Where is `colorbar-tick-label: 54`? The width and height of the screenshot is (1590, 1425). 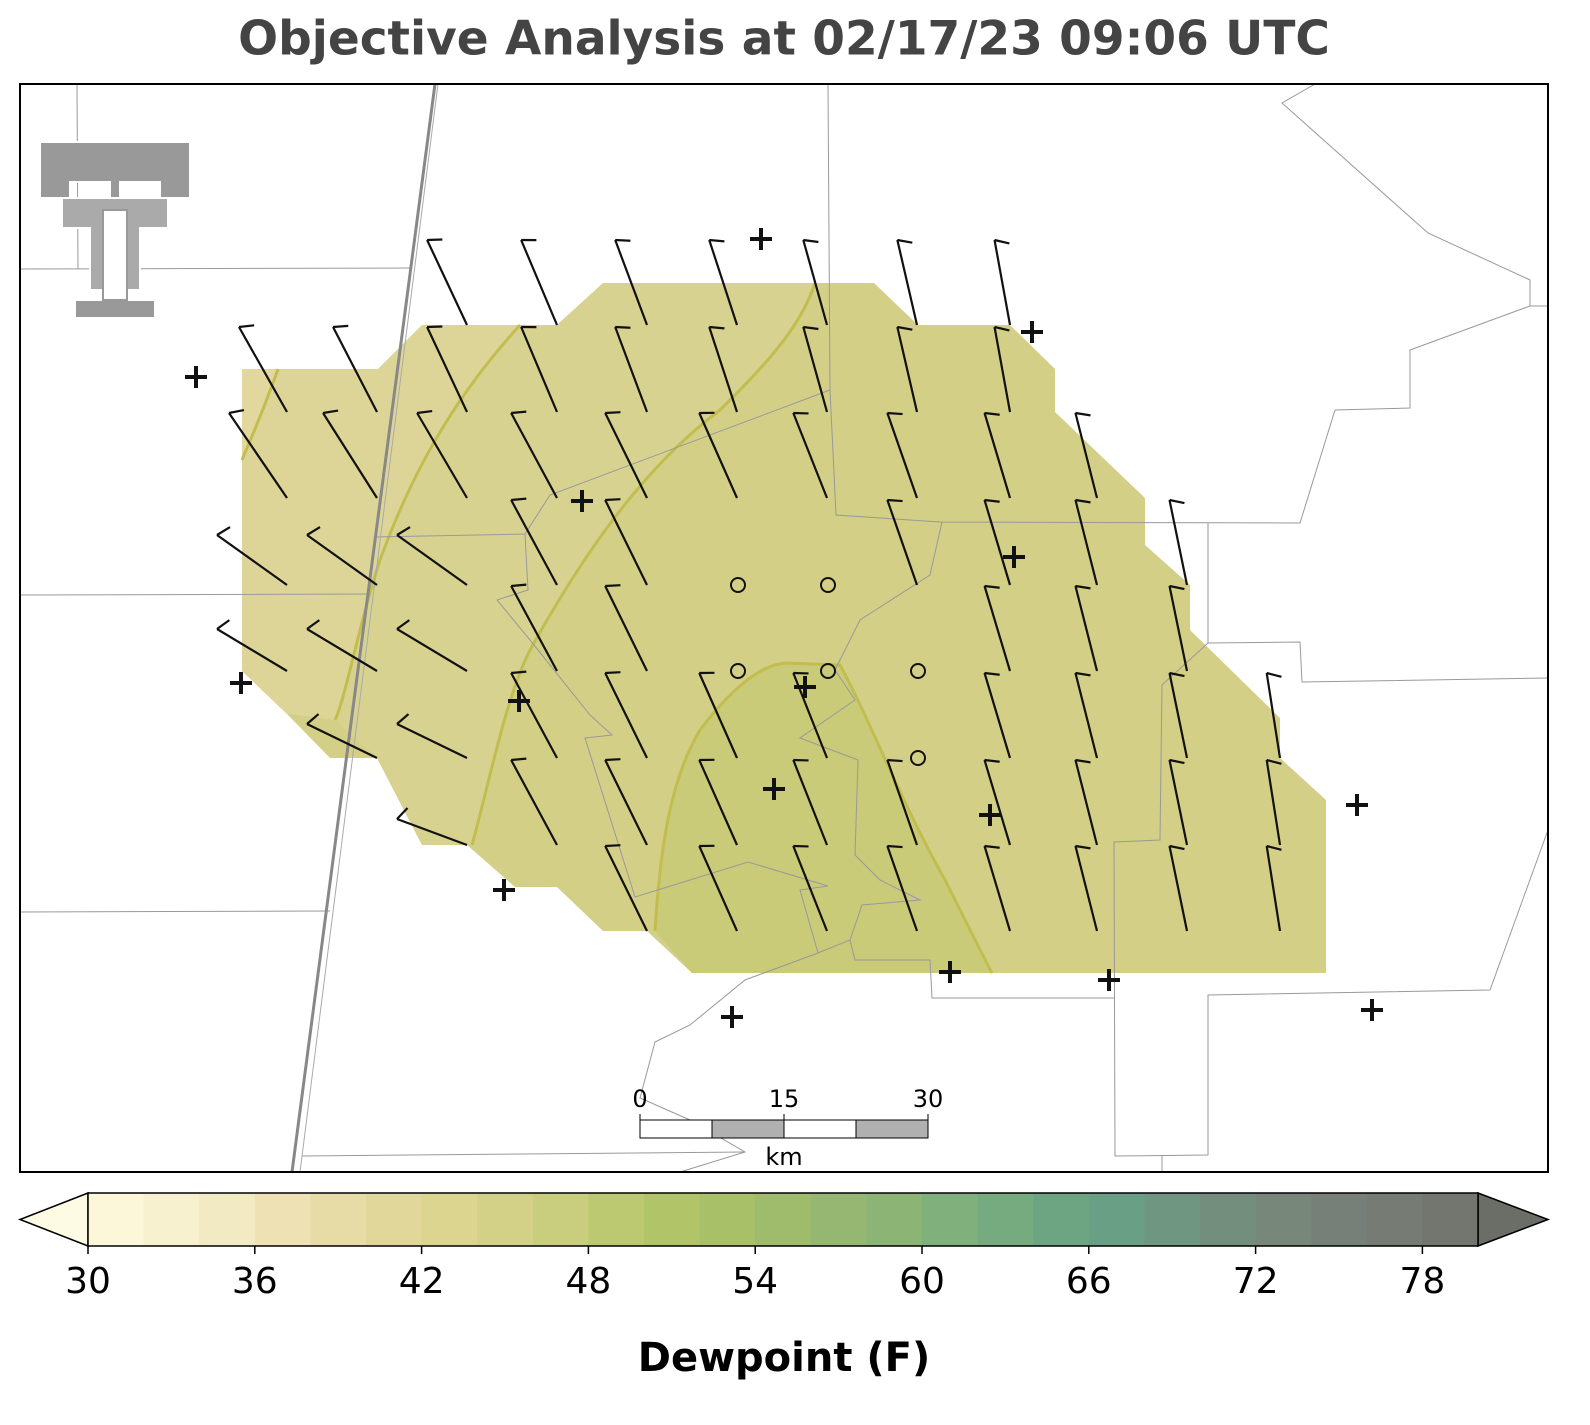 colorbar-tick-label: 54 is located at coordinates (755, 1281).